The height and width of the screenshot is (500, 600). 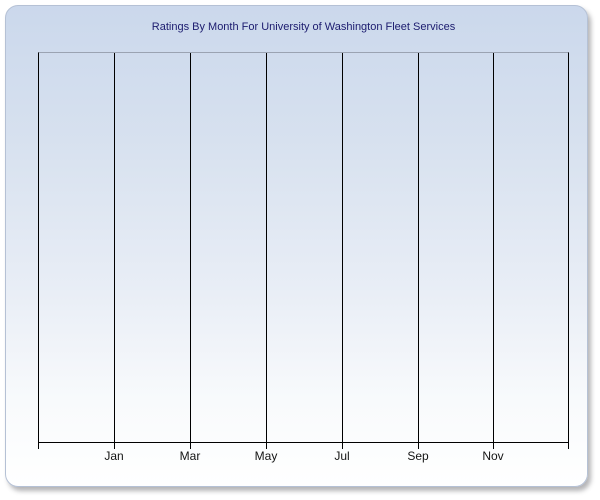 I want to click on x-tick-label-may: May, so click(x=266, y=456).